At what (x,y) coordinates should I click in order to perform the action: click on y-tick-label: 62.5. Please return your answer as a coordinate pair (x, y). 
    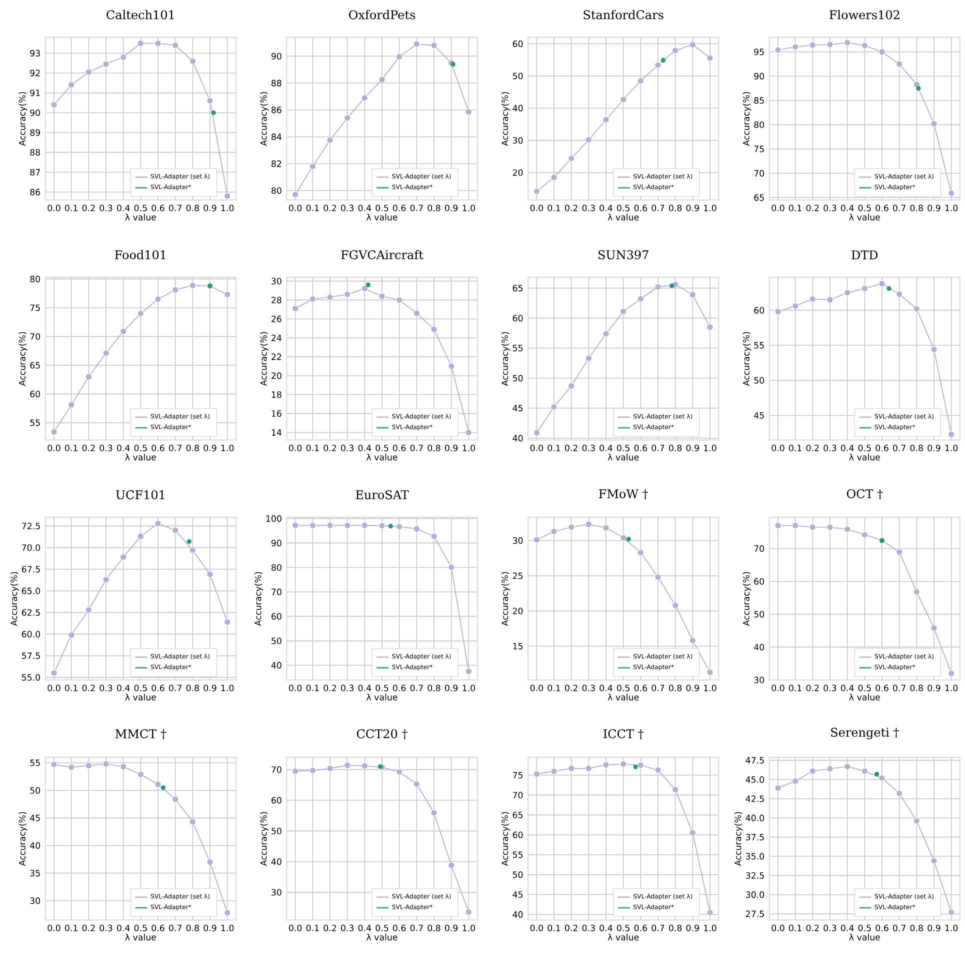
    Looking at the image, I should click on (31, 612).